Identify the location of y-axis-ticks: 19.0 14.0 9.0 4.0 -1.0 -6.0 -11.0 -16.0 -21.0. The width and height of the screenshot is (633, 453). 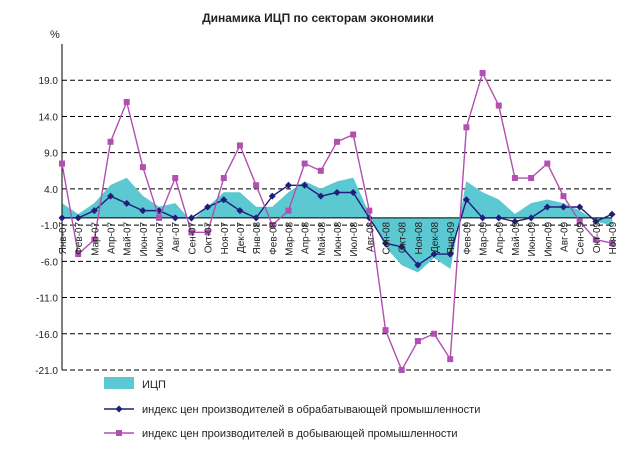
(46, 226).